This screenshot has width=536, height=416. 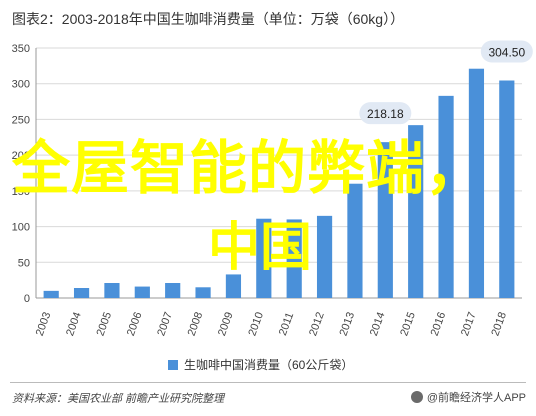 What do you see at coordinates (21, 228) in the screenshot?
I see `y-tick-label: 100` at bounding box center [21, 228].